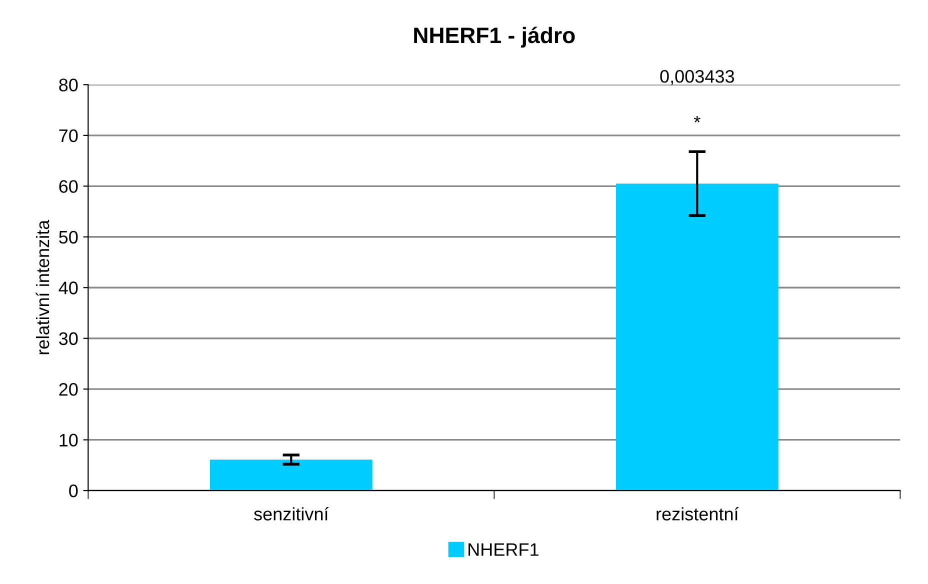 This screenshot has height=584, width=928. Describe the element at coordinates (43, 287) in the screenshot. I see `y-axis-title: relativní intenzita` at that location.